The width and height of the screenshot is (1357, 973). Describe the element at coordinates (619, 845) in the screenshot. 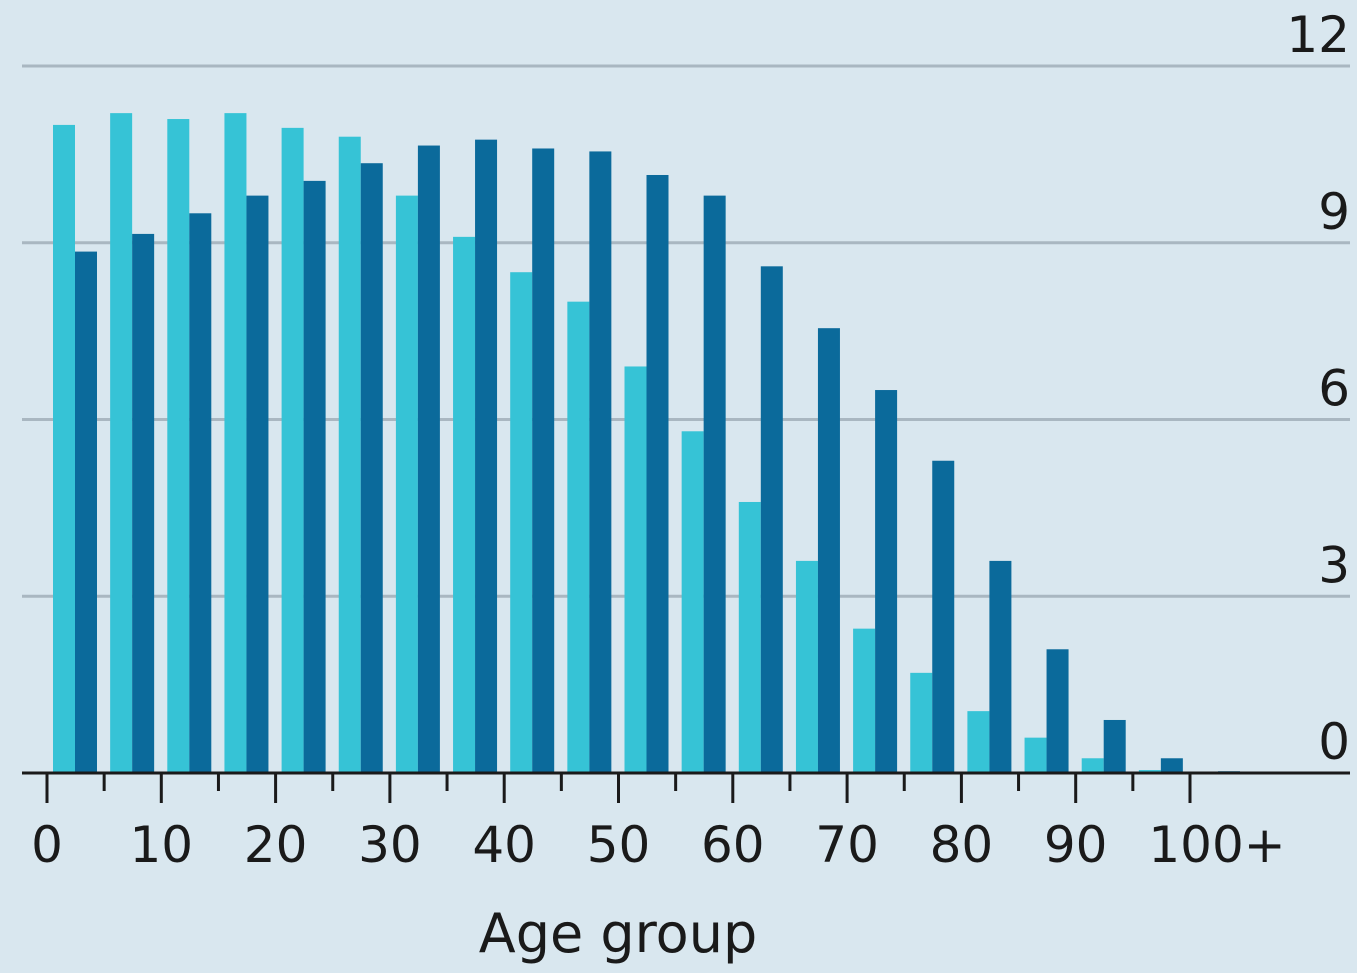

I see `x-tick-label: 50` at that location.